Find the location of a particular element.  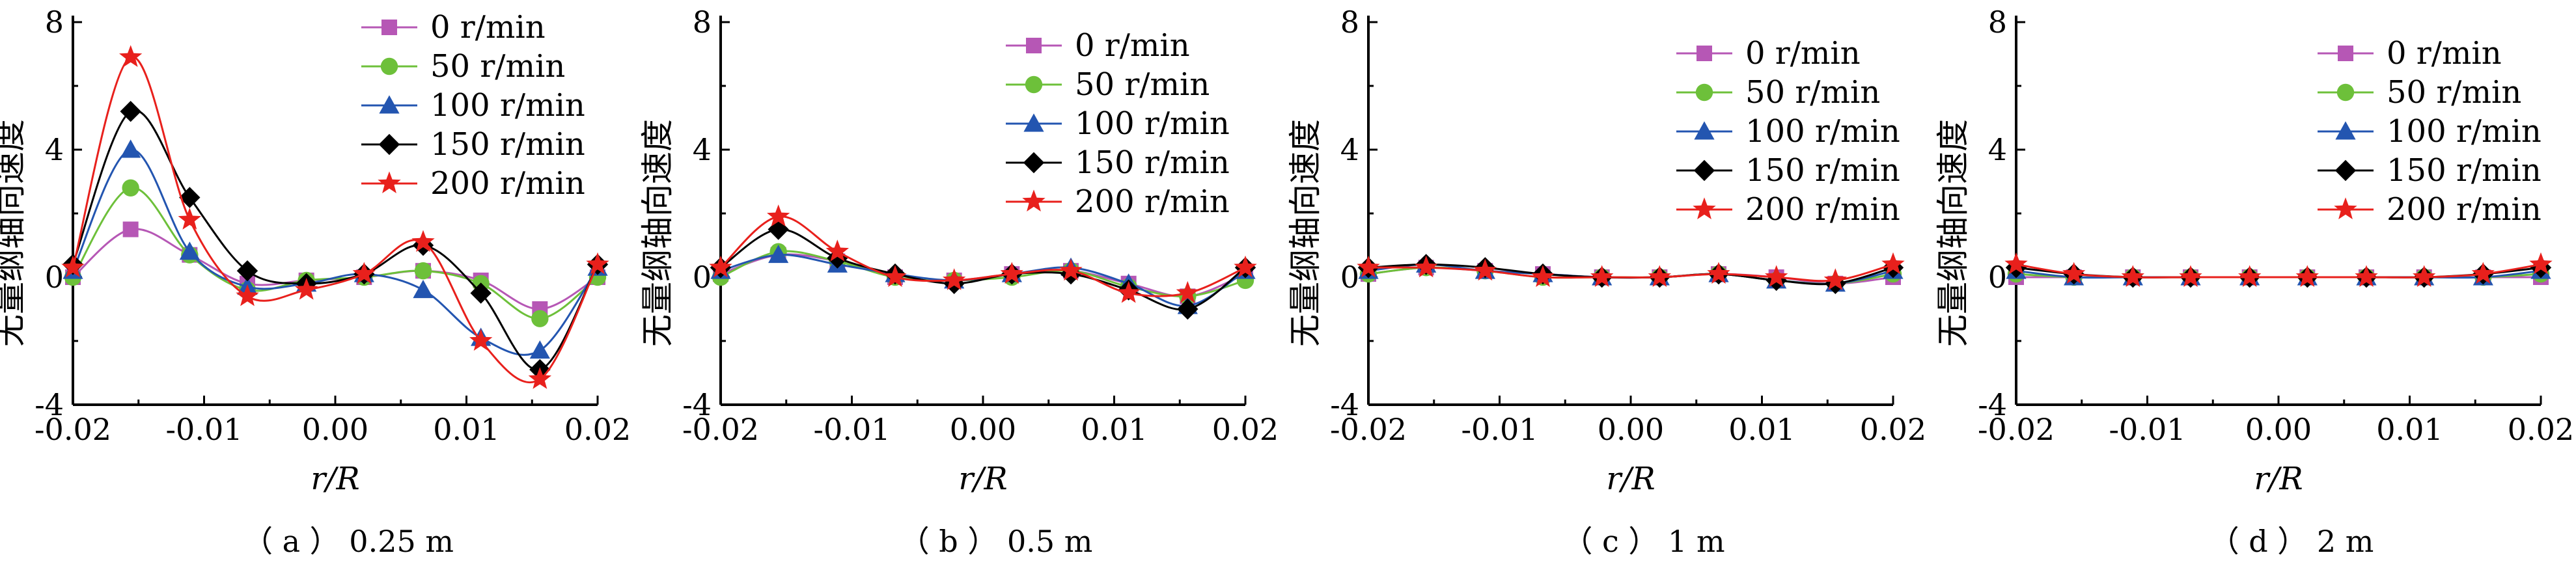

x-axis-title: r/R is located at coordinates (2278, 479).